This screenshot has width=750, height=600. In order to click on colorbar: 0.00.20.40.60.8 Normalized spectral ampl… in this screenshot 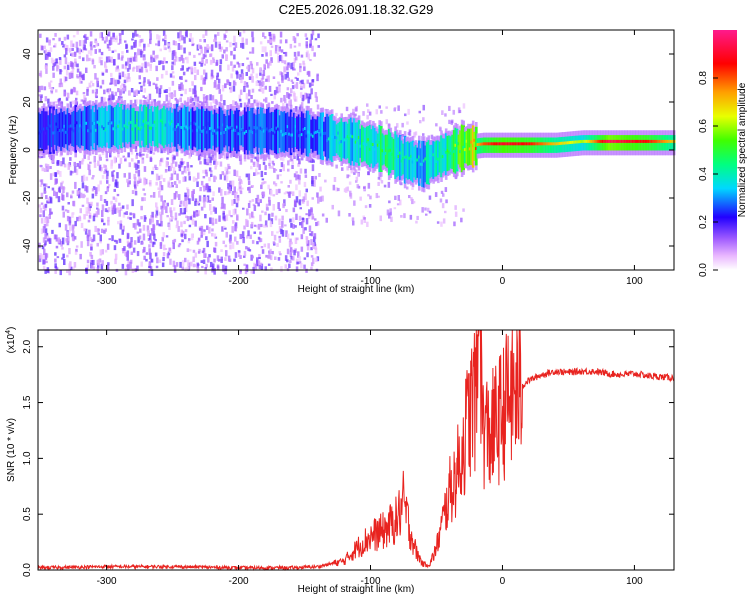, I will do `click(723, 153)`.